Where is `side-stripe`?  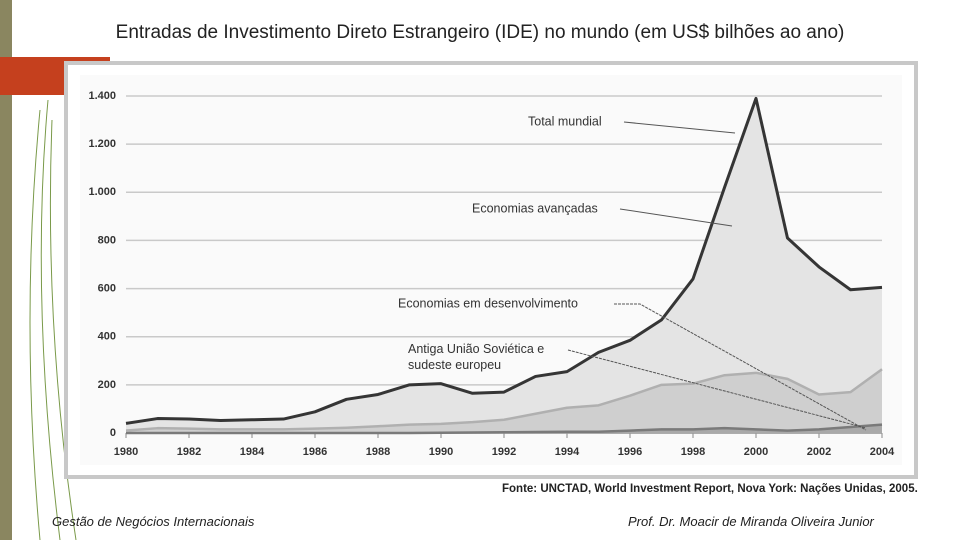 side-stripe is located at coordinates (6, 270).